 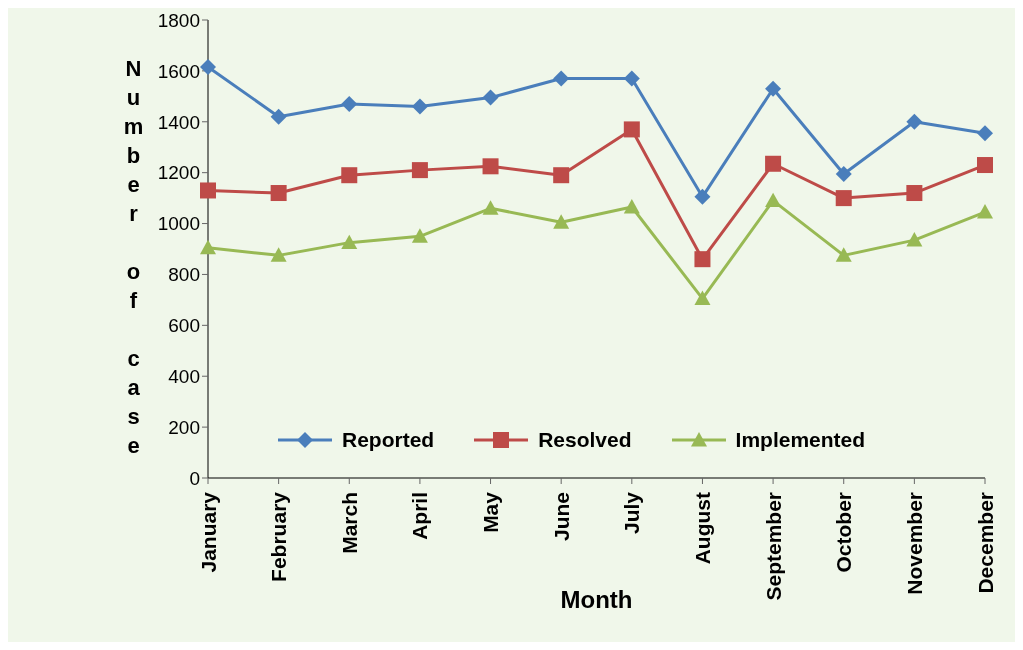 What do you see at coordinates (914, 543) in the screenshot?
I see `x-tick-label: November` at bounding box center [914, 543].